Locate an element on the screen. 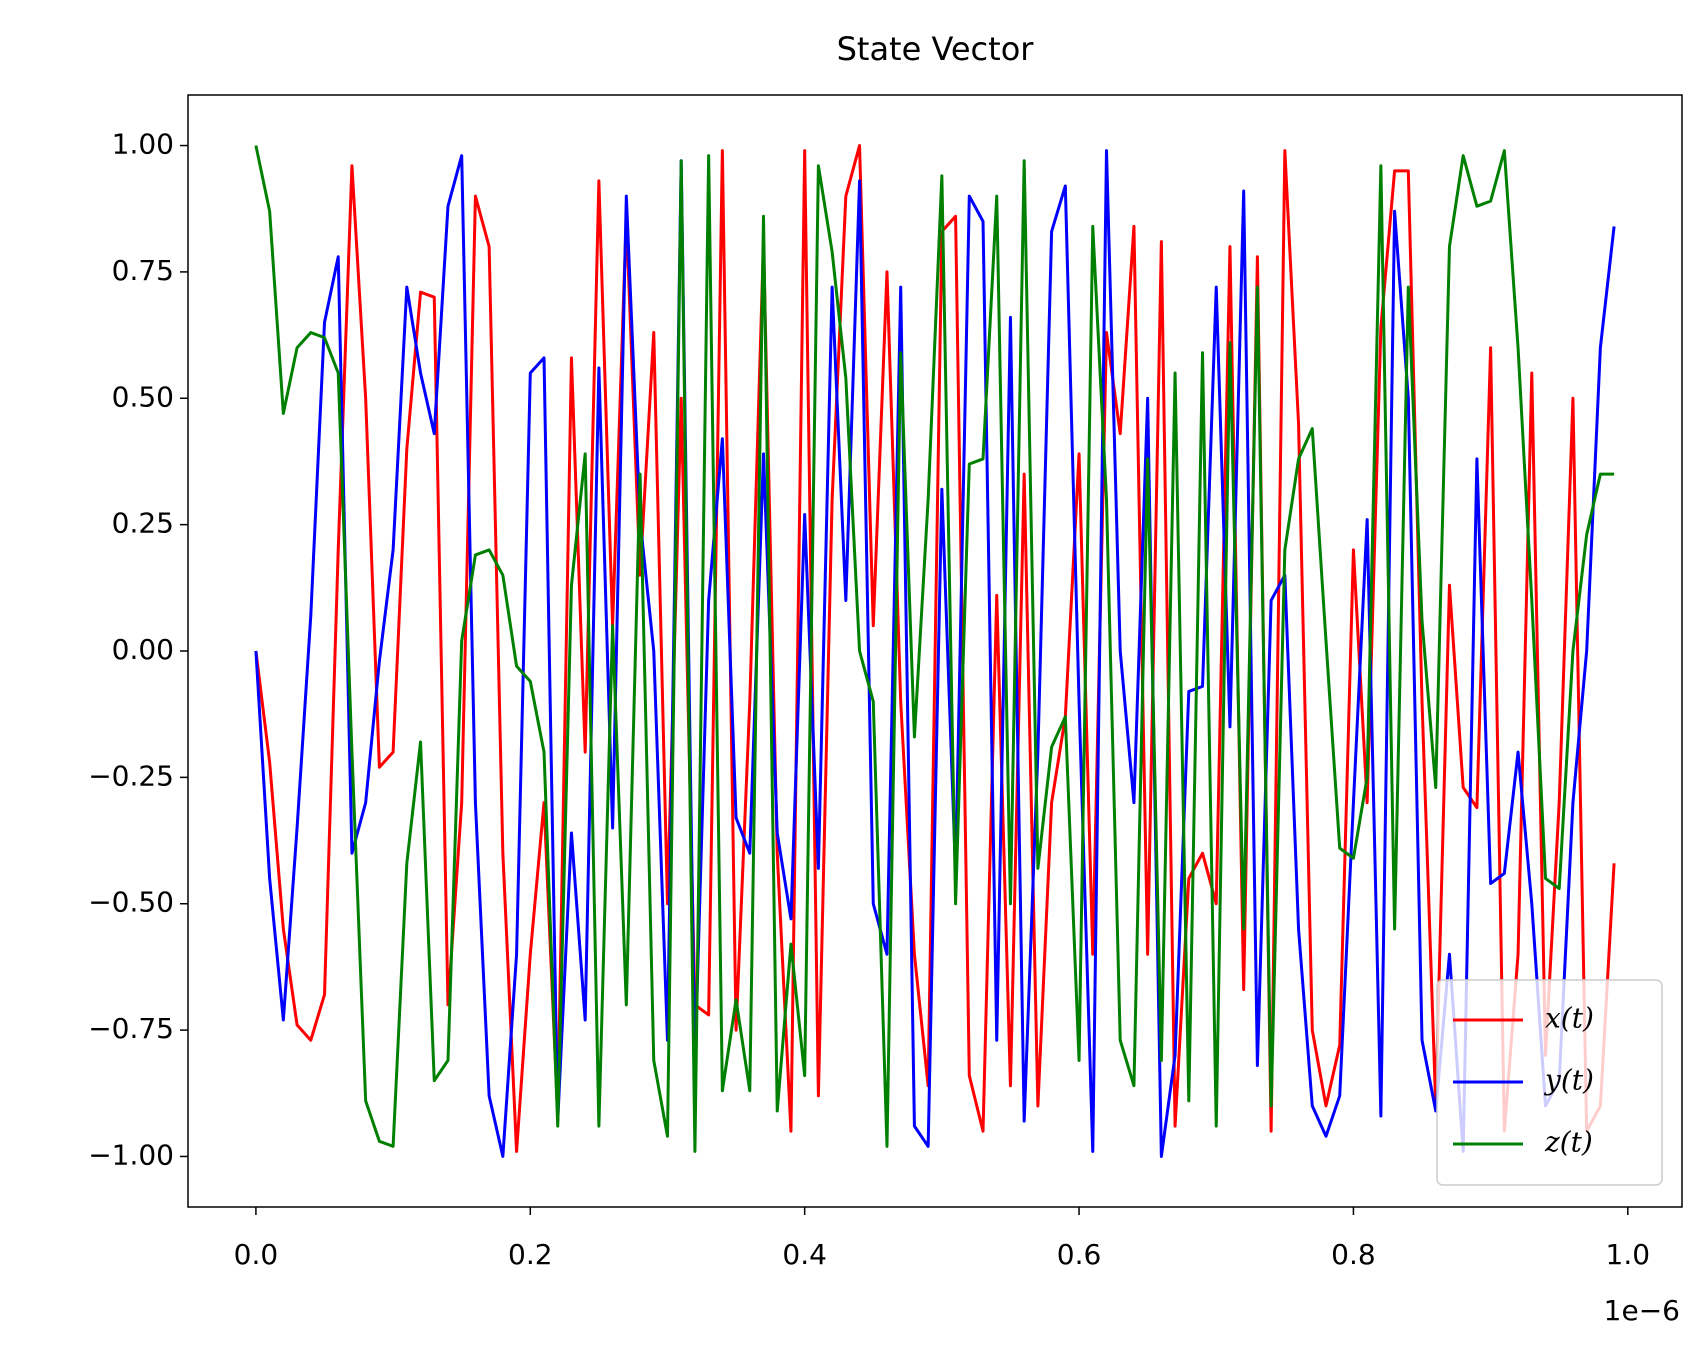  legend: x(t) y(t) z(t) is located at coordinates (1549, 1082).